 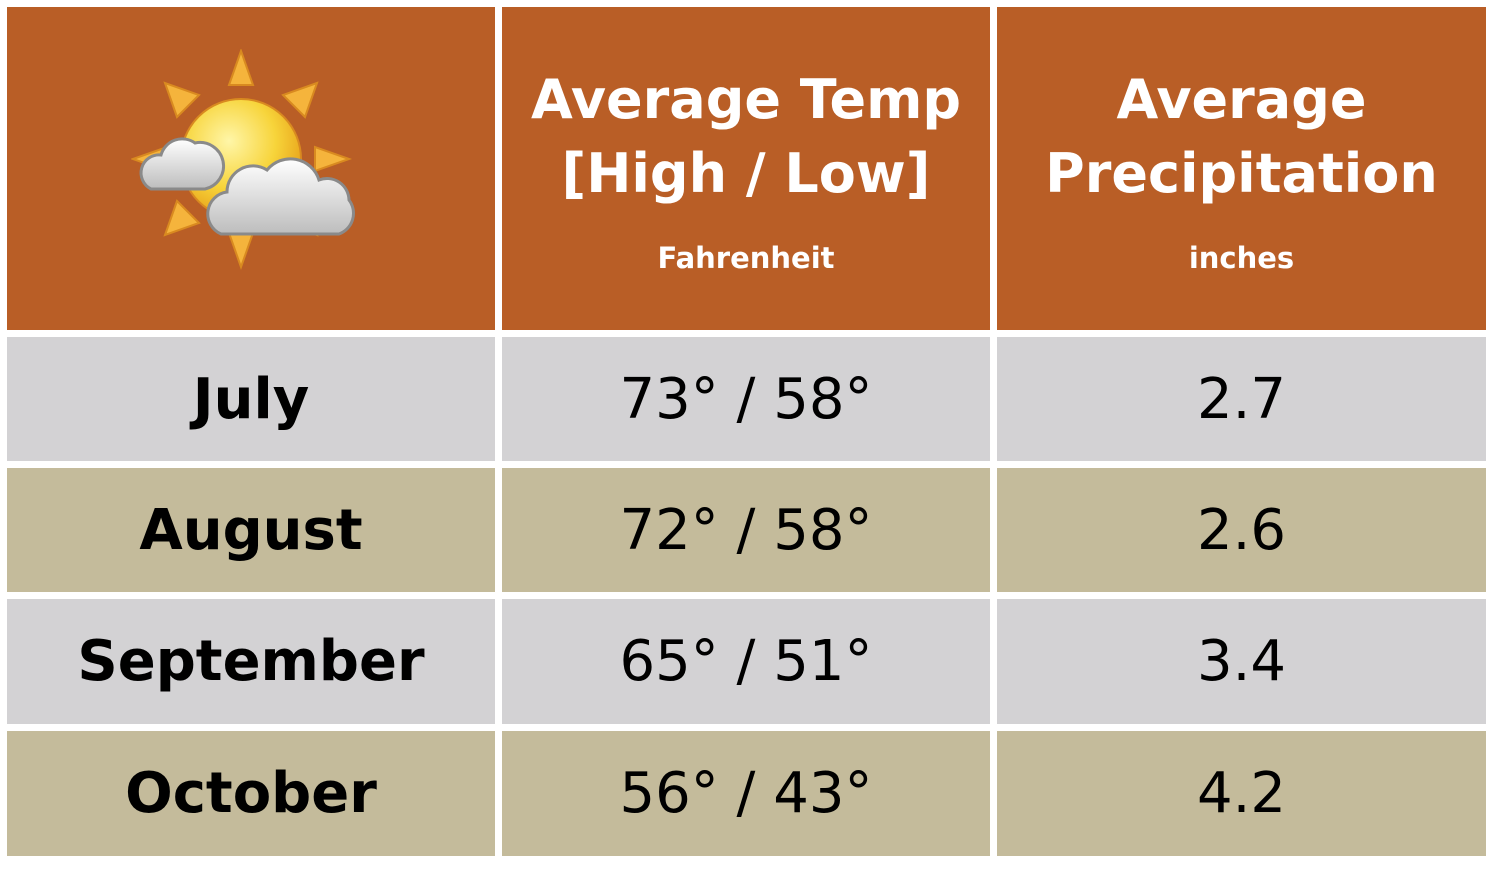 I want to click on temp-cell: 65° / 51°, so click(x=746, y=661).